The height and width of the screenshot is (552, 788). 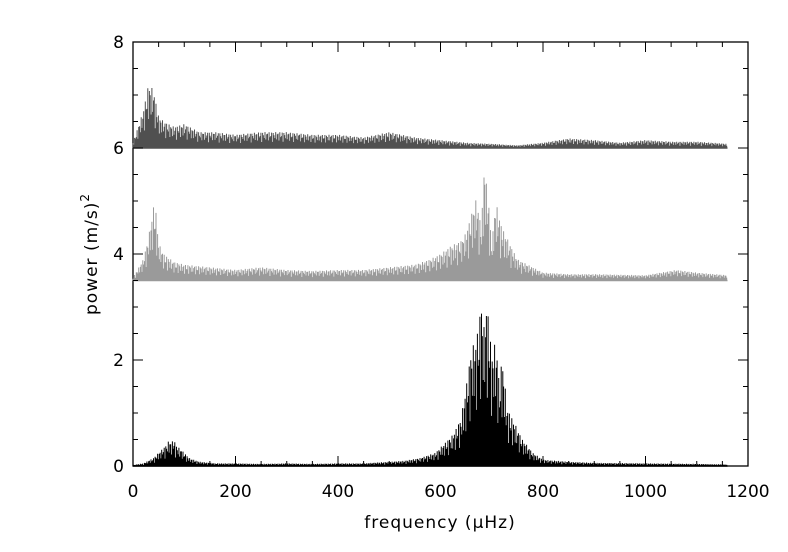 What do you see at coordinates (235, 492) in the screenshot?
I see `x-tick-label: 200` at bounding box center [235, 492].